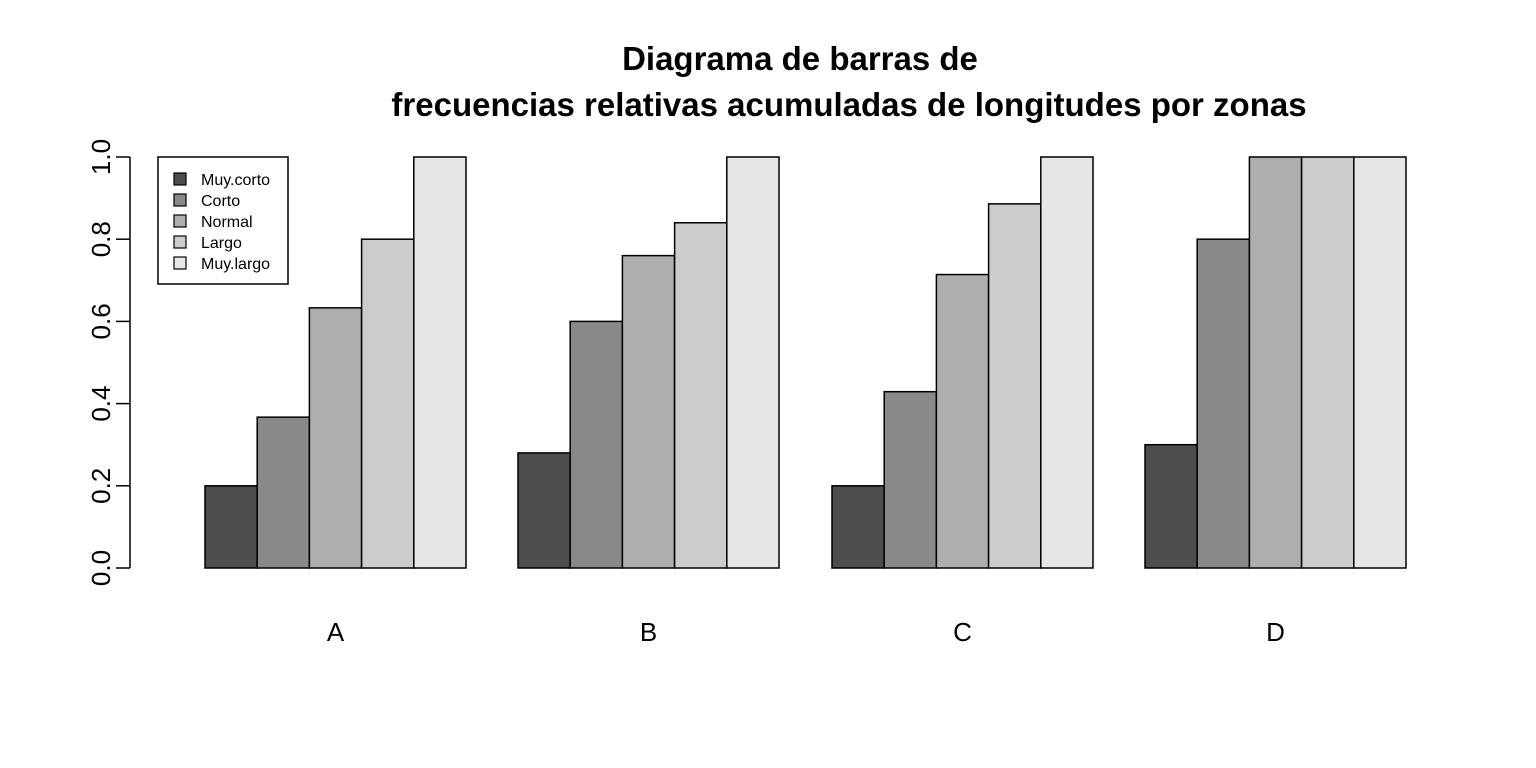 The width and height of the screenshot is (1536, 768). What do you see at coordinates (235, 180) in the screenshot?
I see `legend-label: Muy.corto` at bounding box center [235, 180].